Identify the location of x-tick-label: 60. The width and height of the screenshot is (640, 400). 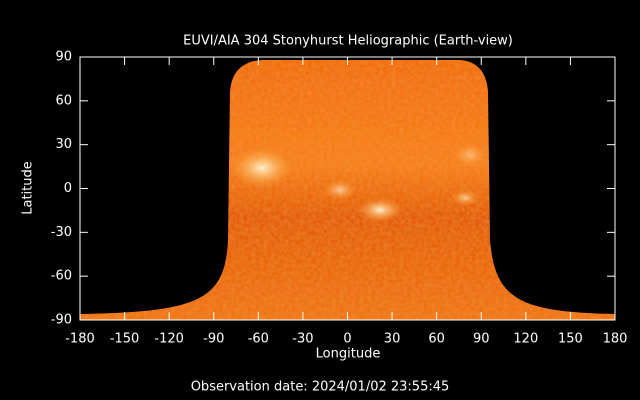
(436, 339).